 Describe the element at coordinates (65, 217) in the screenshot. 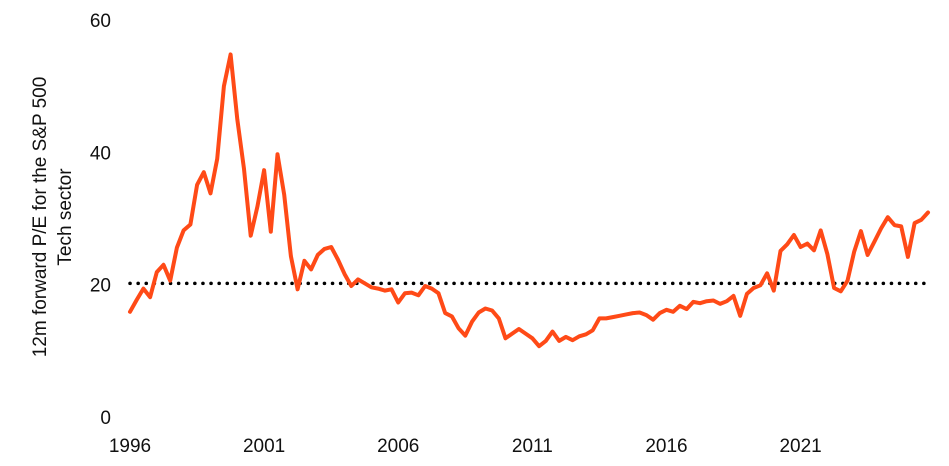

I see `y-axis-title-line-2: Tech sector` at that location.